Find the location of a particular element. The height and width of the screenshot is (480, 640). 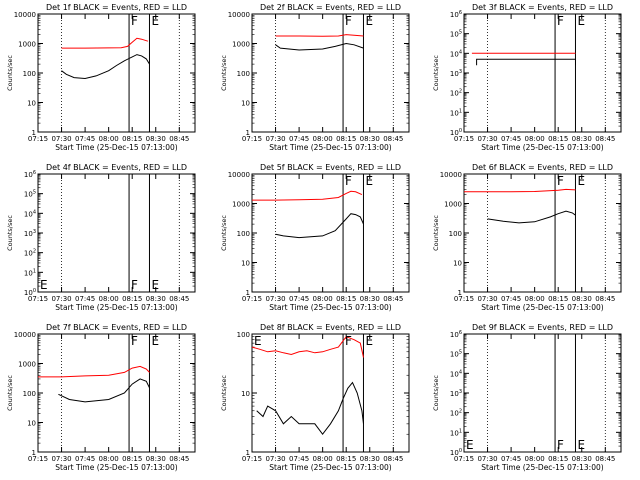

x-axis-label: Start Time (25-Dec-15 07:13:00) is located at coordinates (542, 147).